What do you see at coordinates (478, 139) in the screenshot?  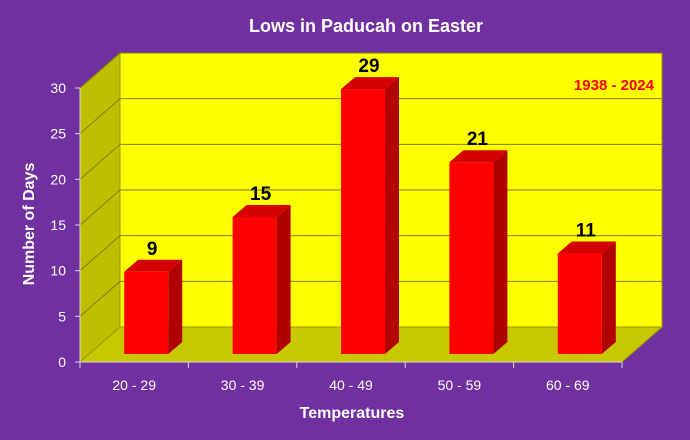 I see `data-label: 21` at bounding box center [478, 139].